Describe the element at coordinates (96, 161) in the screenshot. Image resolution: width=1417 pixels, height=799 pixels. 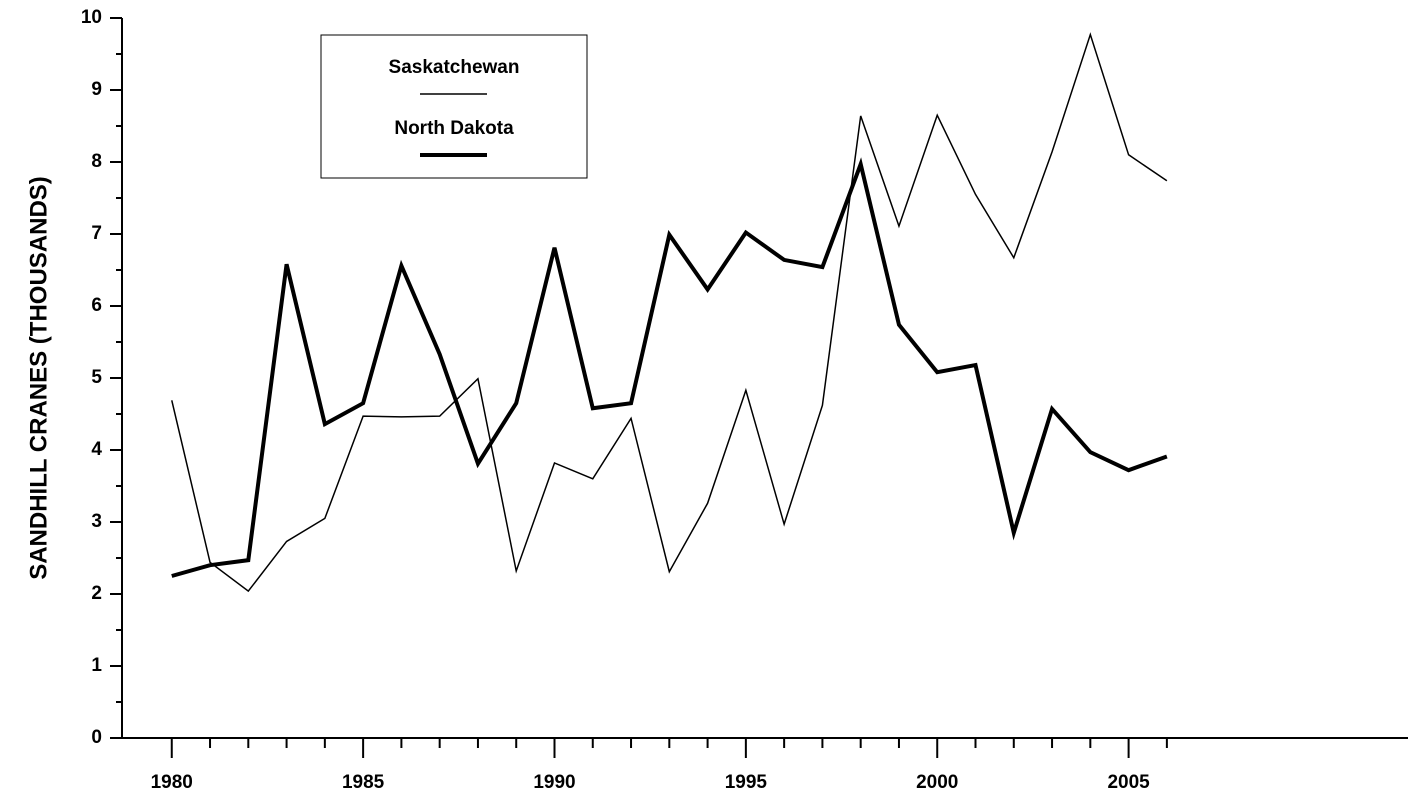
I see `y-tick-label: 8` at that location.